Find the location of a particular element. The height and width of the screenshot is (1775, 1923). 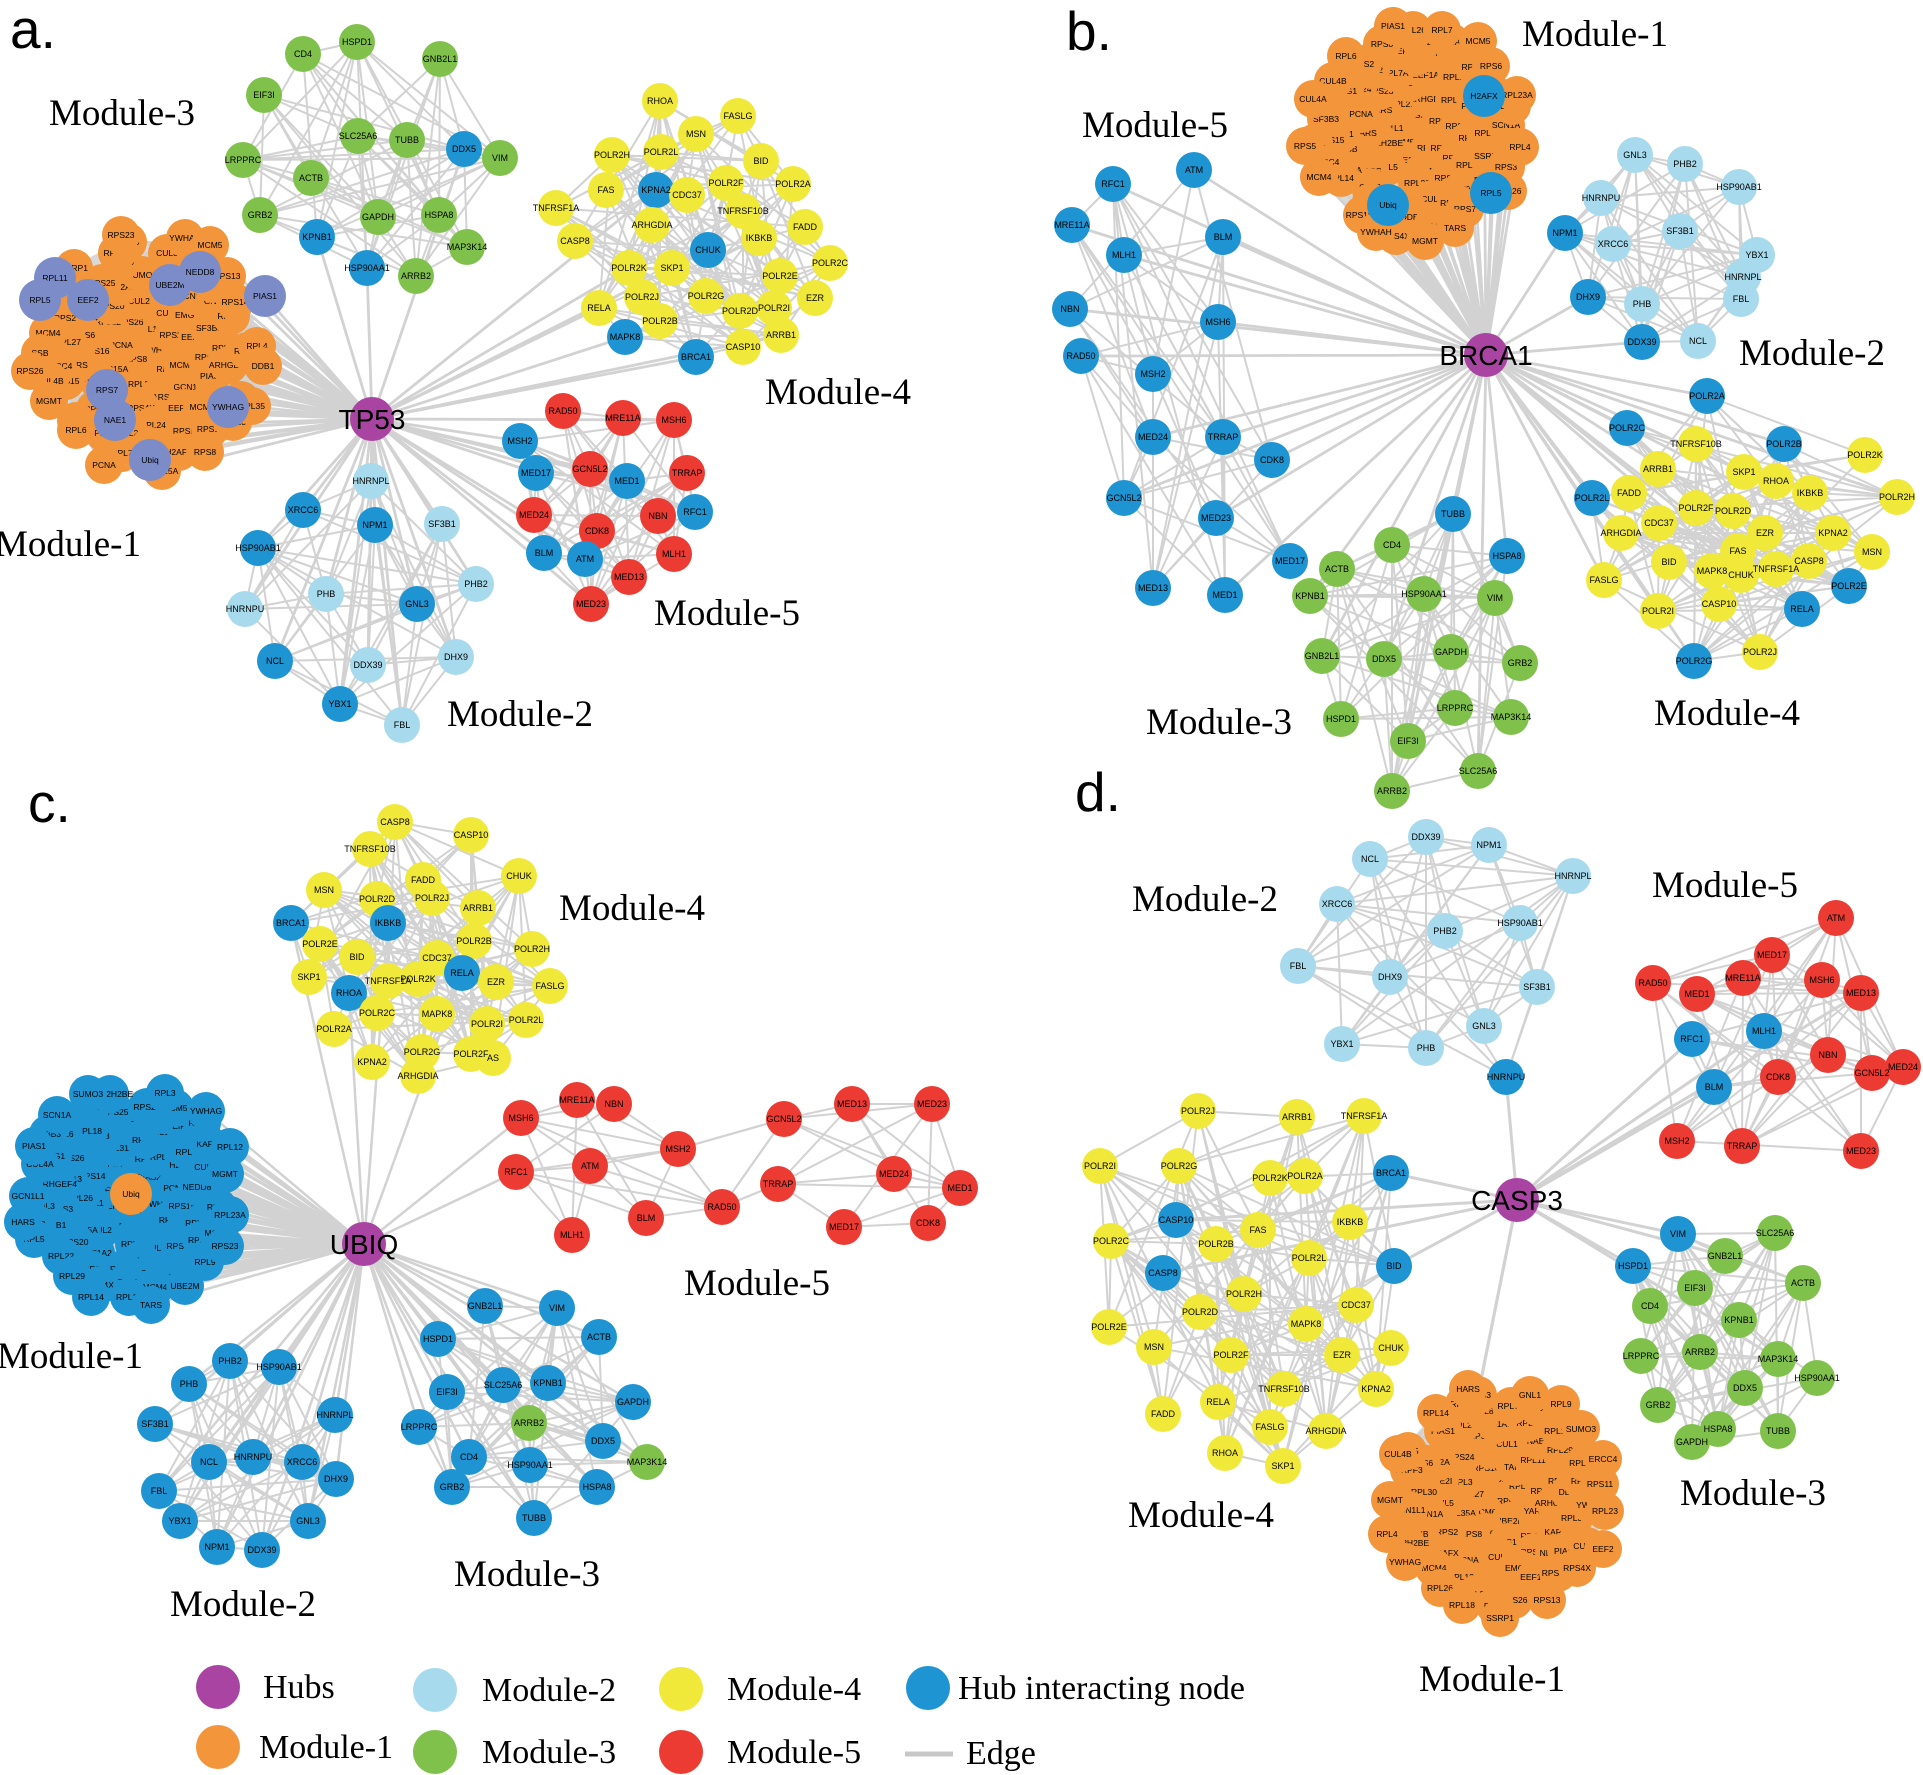

svg-text: RPL14 is located at coordinates (91, 1297).